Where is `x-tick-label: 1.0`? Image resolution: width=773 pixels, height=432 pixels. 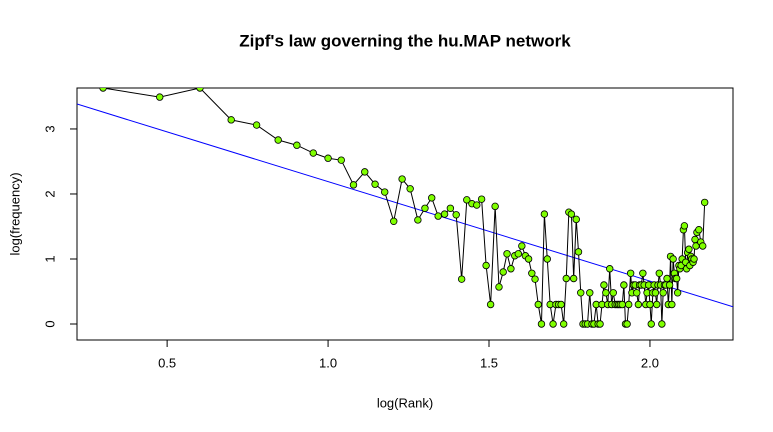
x-tick-label: 1.0 is located at coordinates (328, 362).